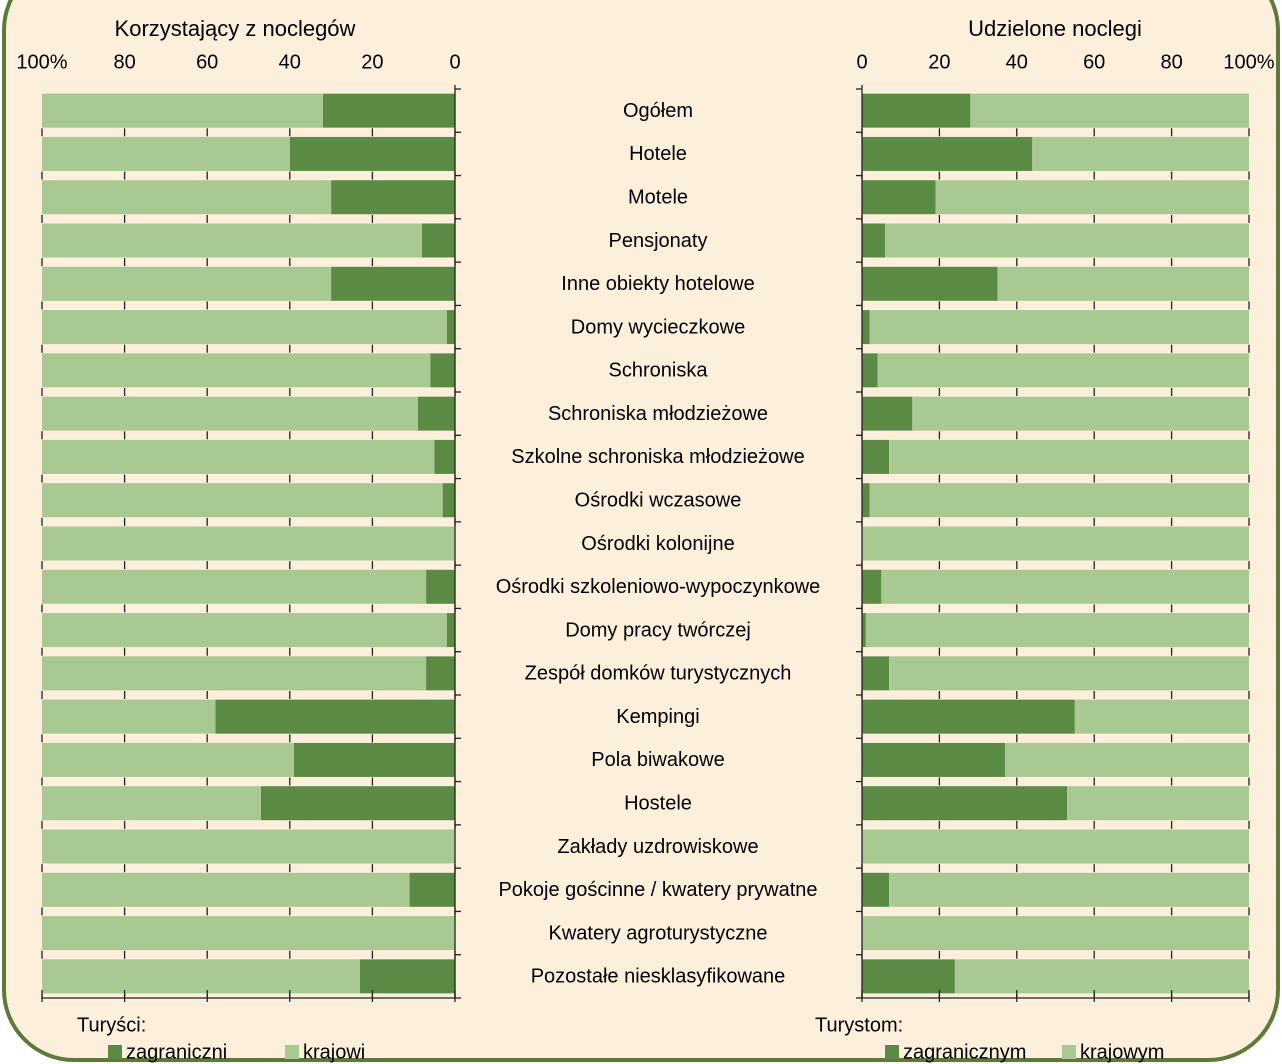 Image resolution: width=1282 pixels, height=1064 pixels. What do you see at coordinates (658, 587) in the screenshot?
I see `category-label: Ośrodki szkoleniowo-wypoczynkowe` at bounding box center [658, 587].